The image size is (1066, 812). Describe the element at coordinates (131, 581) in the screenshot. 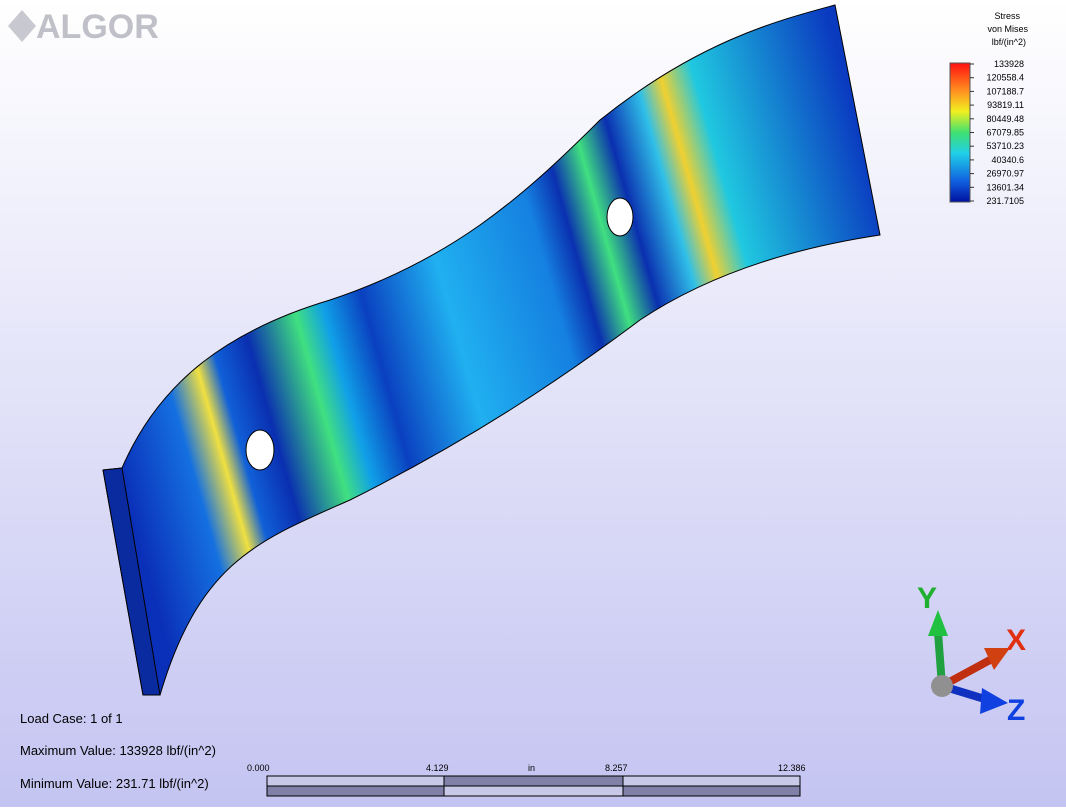

I see `model-end-face` at that location.